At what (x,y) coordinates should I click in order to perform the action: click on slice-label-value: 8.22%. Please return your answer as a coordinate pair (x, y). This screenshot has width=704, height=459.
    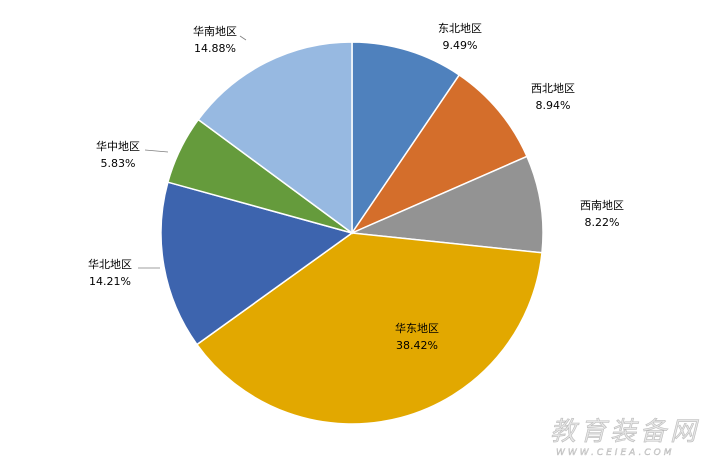
    Looking at the image, I should click on (602, 222).